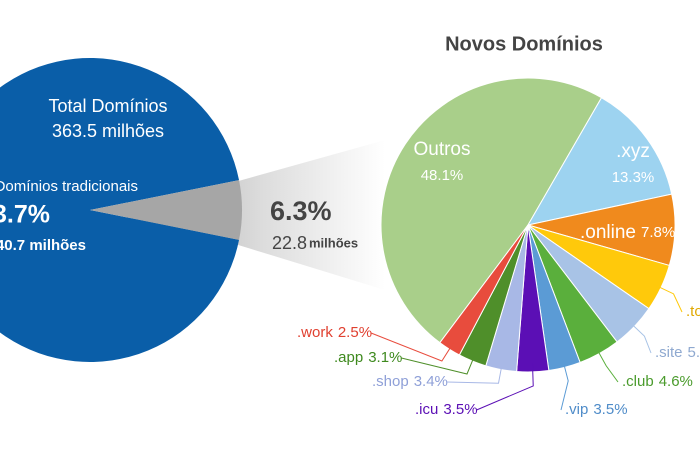 The image size is (700, 455). Describe the element at coordinates (431, 381) in the screenshot. I see `slice-value: 3.4%` at that location.